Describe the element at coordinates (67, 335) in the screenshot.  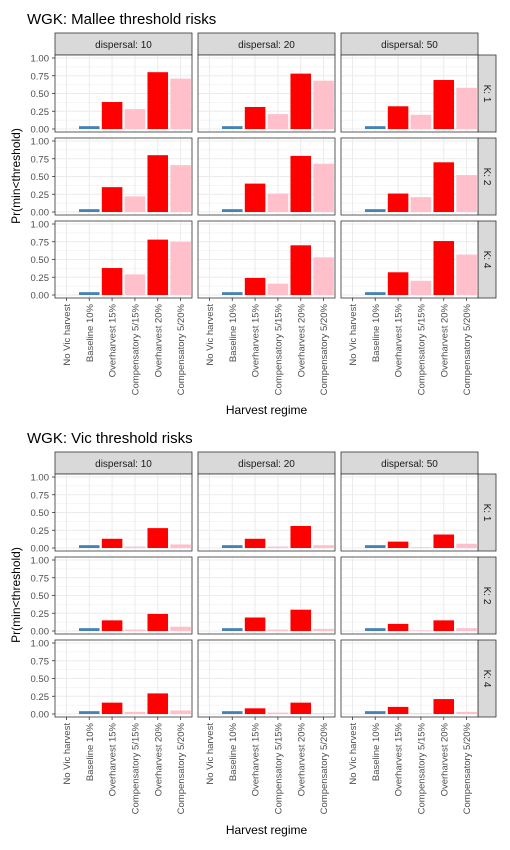
I see `x-tick-label: No Vic harvest` at that location.